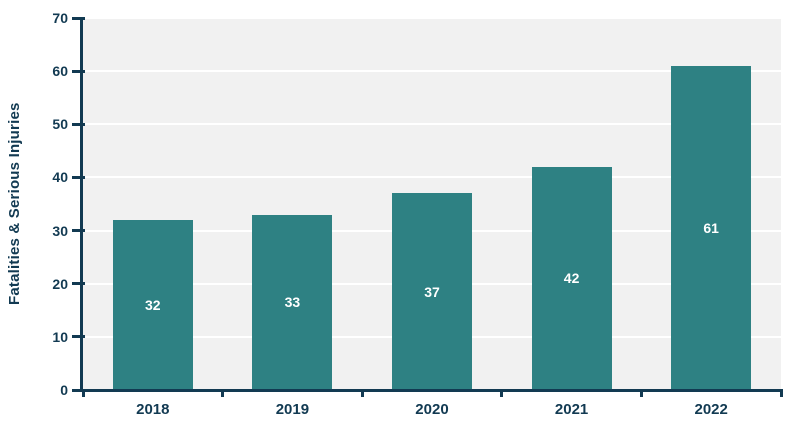 This screenshot has width=800, height=431. Describe the element at coordinates (60, 283) in the screenshot. I see `y-tick-label: 20` at that location.